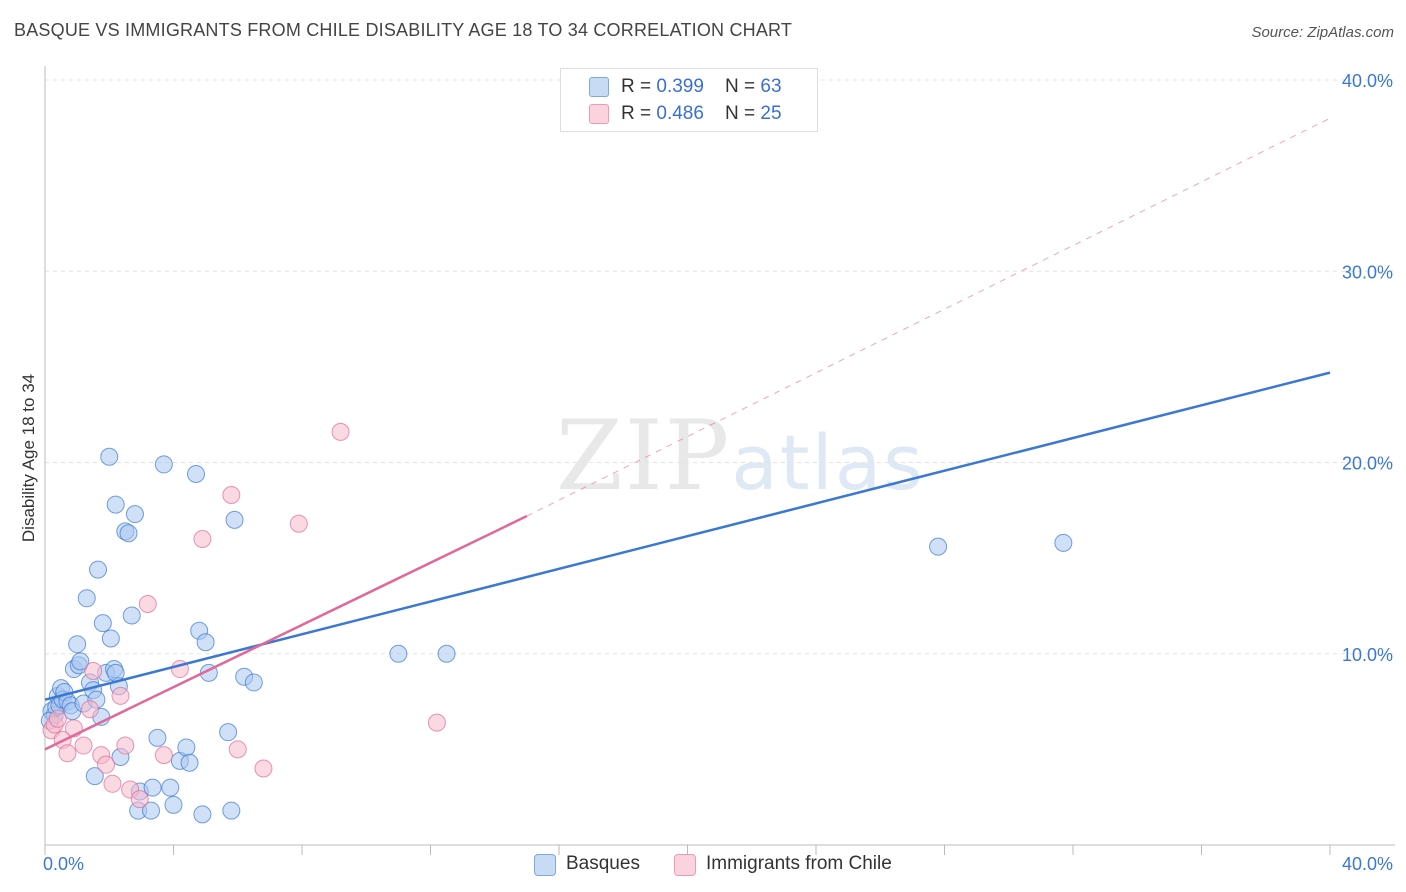 Image resolution: width=1406 pixels, height=892 pixels. I want to click on legend-label-chile: Immigrants from Chile, so click(799, 863).